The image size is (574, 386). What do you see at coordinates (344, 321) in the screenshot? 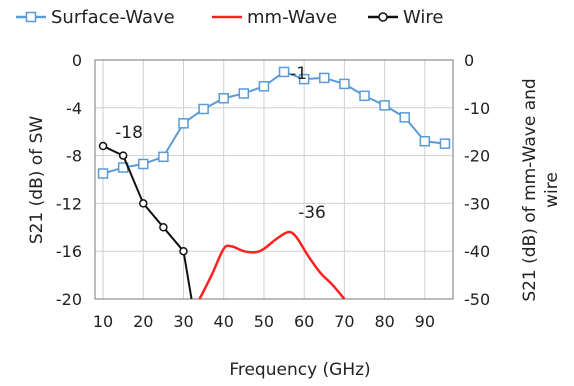
I see `x-tick-label: 70` at bounding box center [344, 321].